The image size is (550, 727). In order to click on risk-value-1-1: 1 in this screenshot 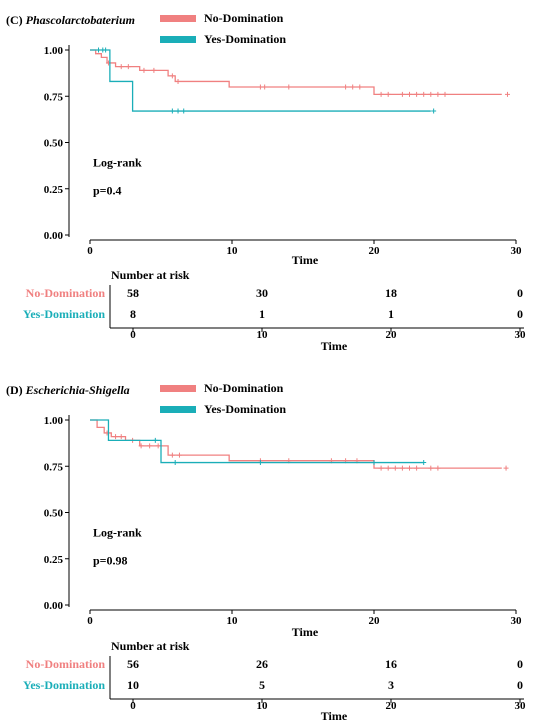, I will do `click(262, 314)`.